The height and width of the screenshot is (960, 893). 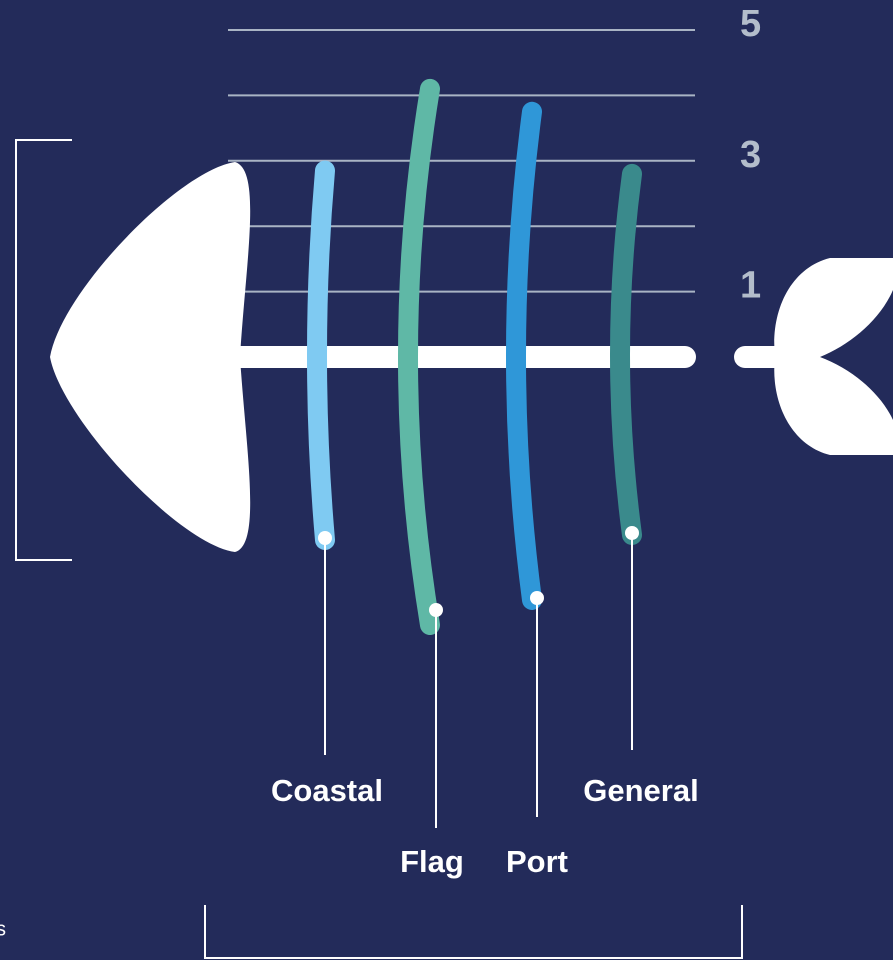 I want to click on category-label: Port, so click(x=537, y=861).